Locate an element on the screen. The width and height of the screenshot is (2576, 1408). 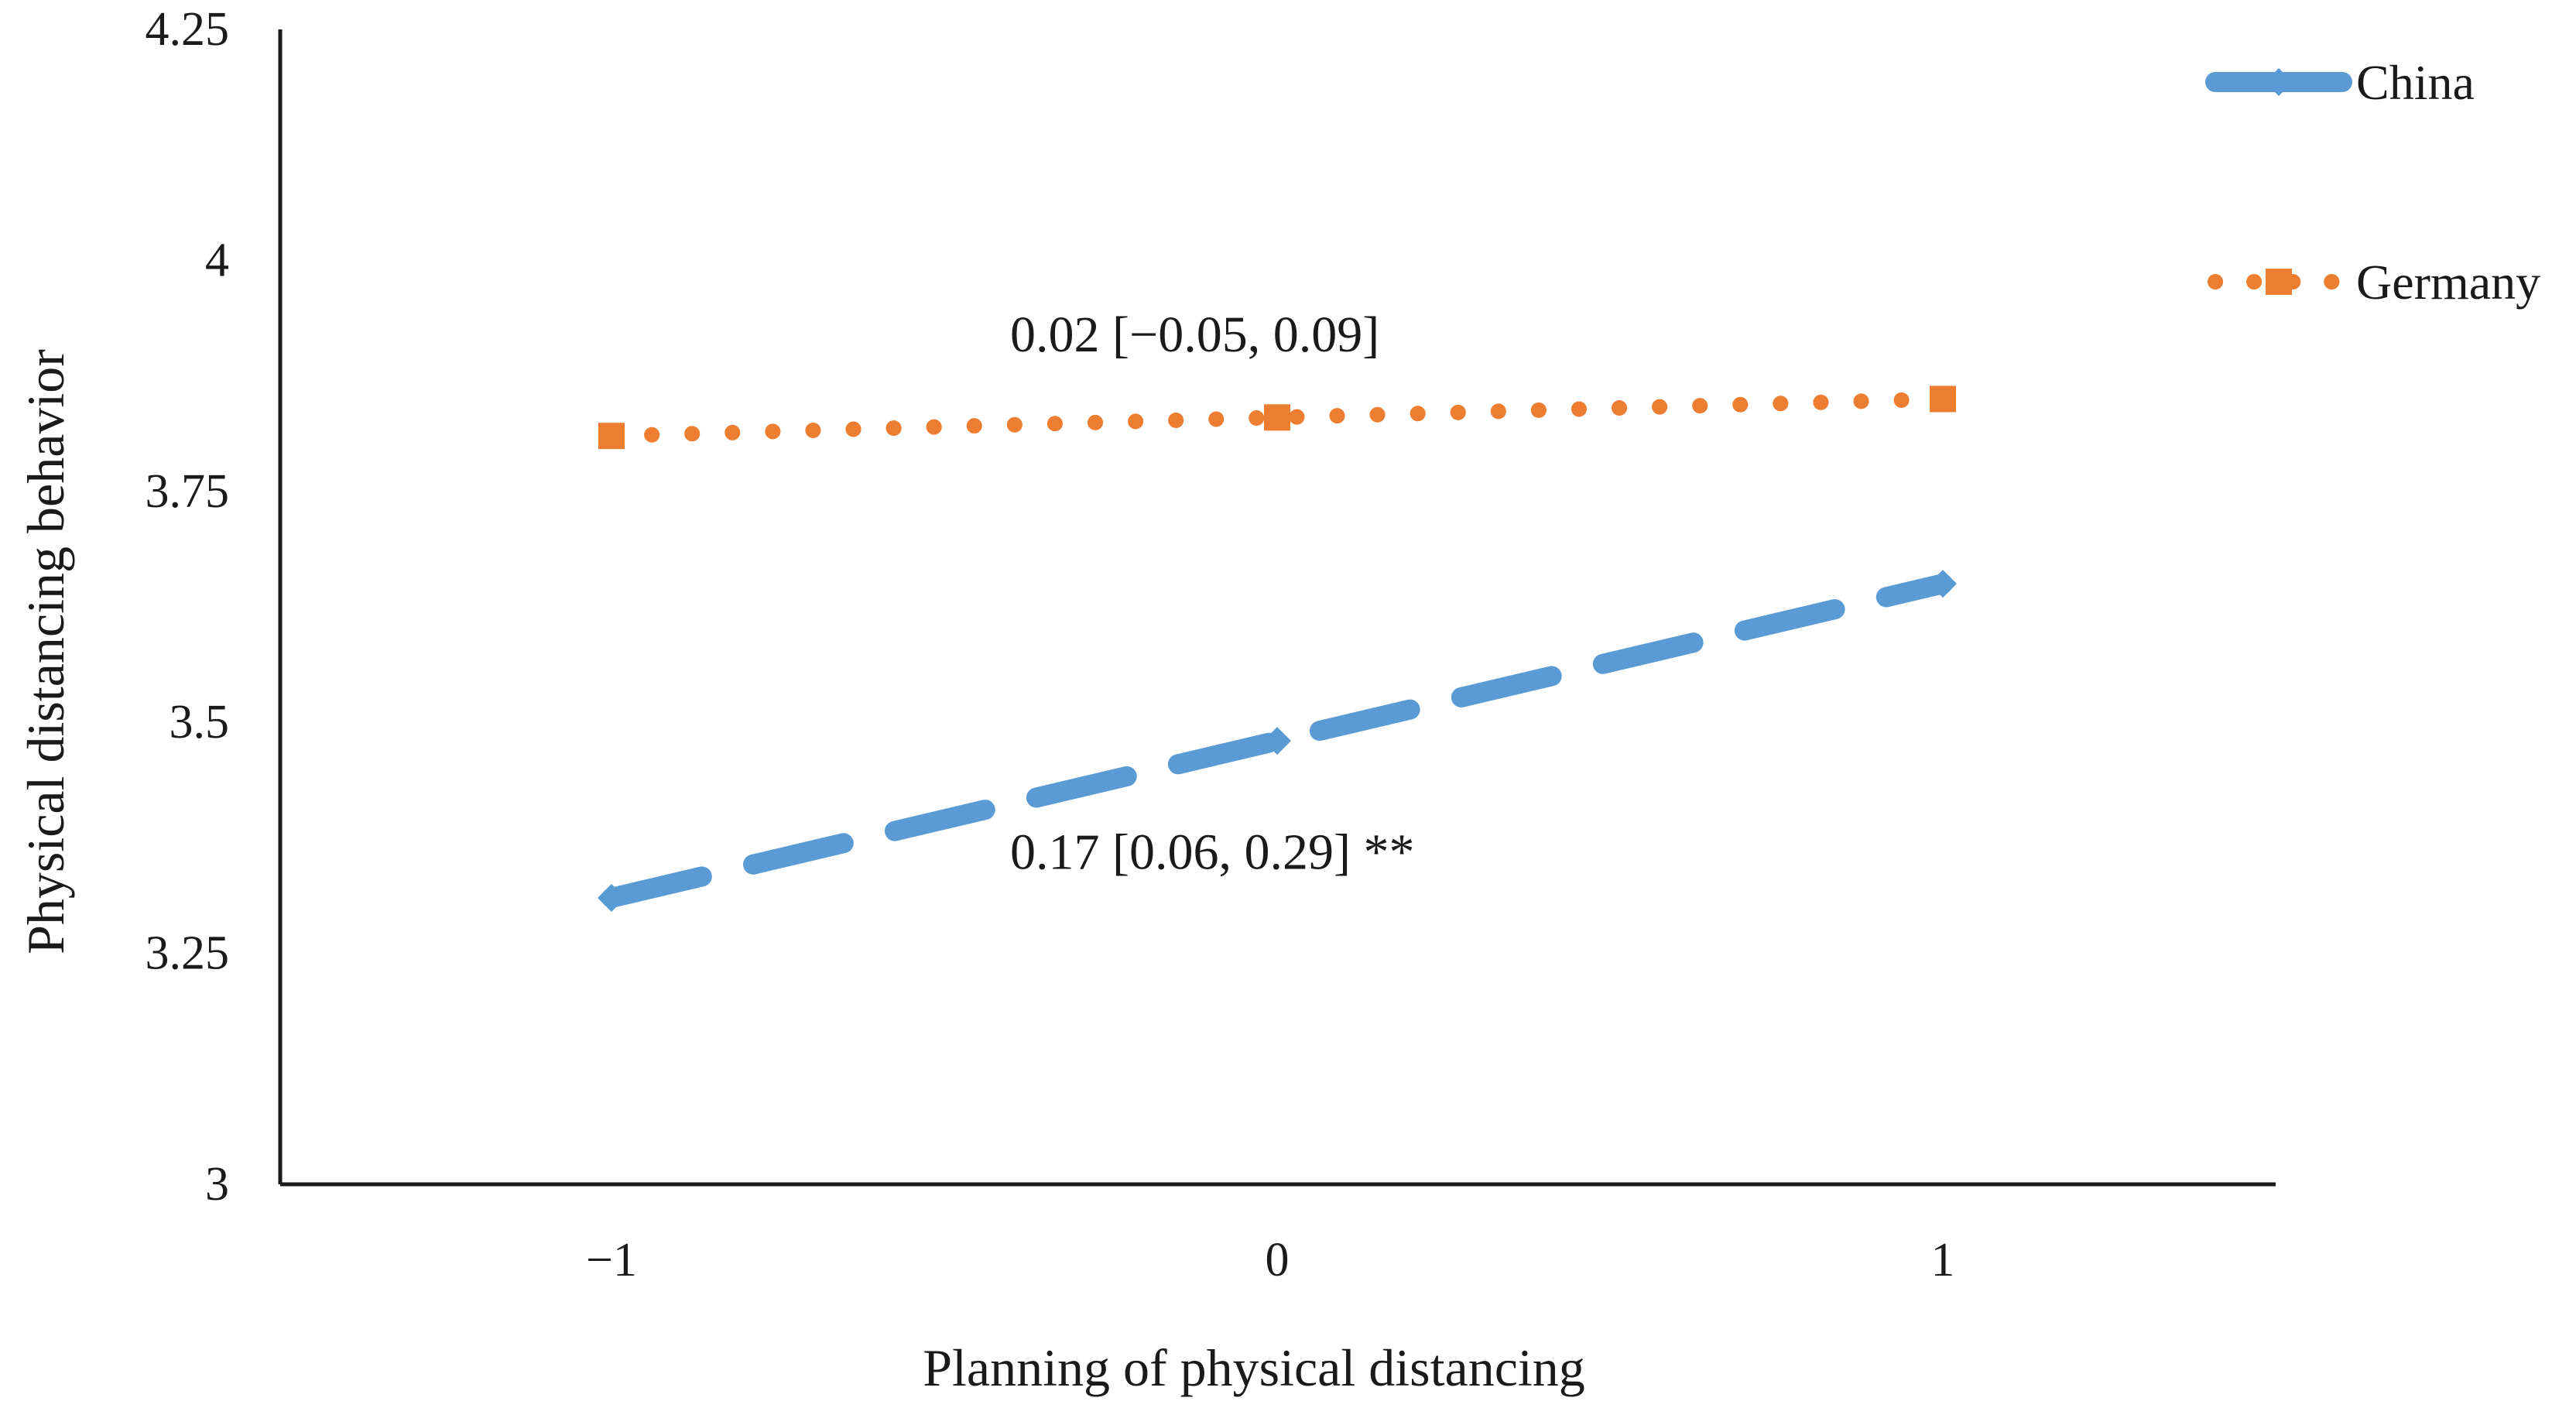
y-tick-label: 3.5 is located at coordinates (200, 722).